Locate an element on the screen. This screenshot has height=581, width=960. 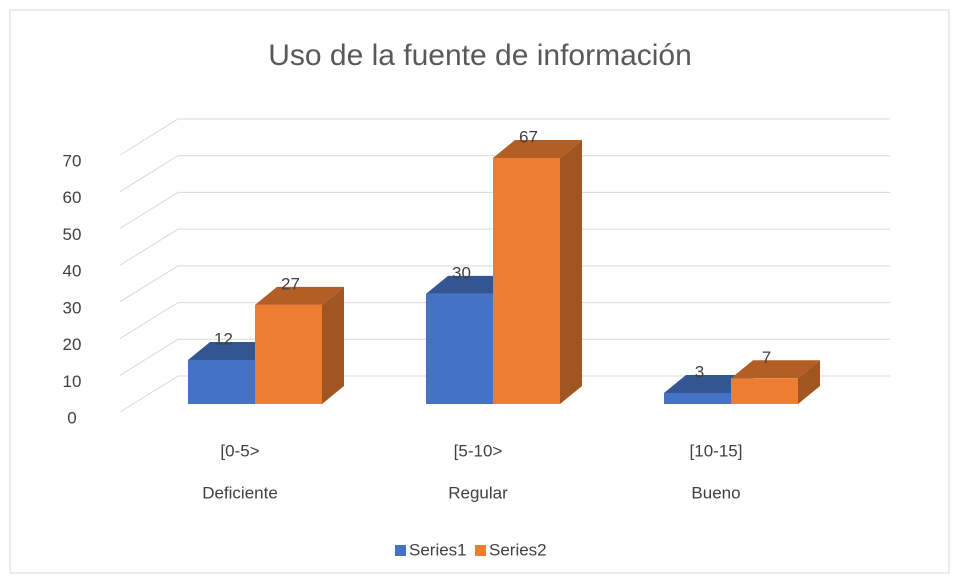
data-label: 27 is located at coordinates (290, 283).